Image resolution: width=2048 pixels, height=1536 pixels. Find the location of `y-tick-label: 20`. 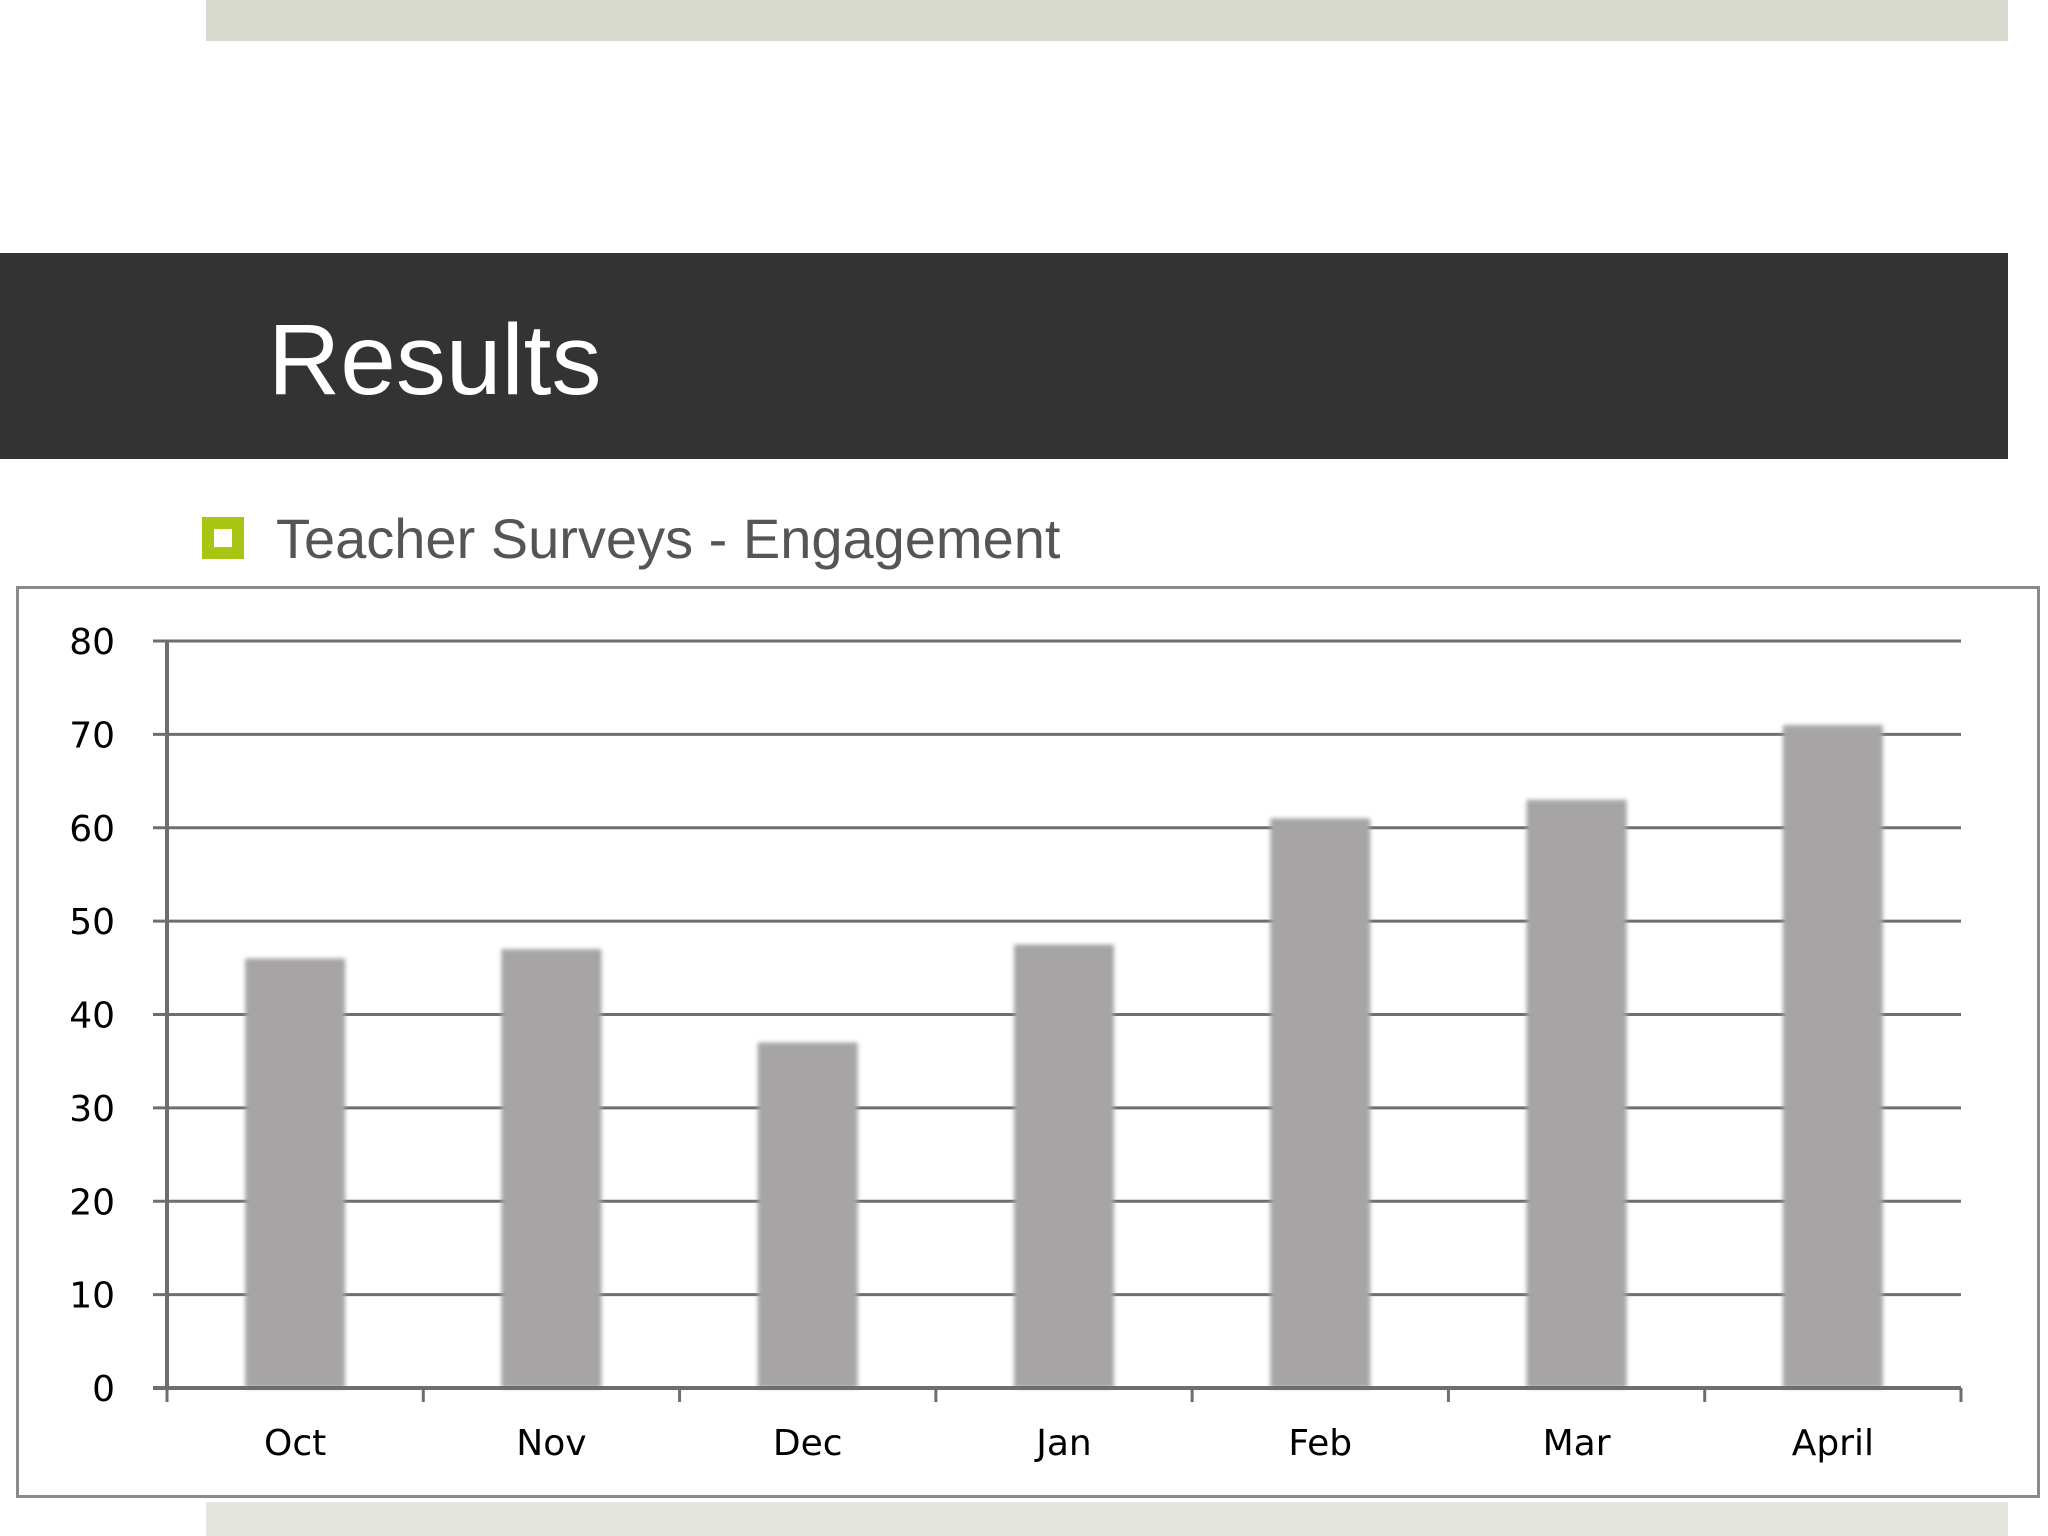

y-tick-label: 20 is located at coordinates (92, 1202).